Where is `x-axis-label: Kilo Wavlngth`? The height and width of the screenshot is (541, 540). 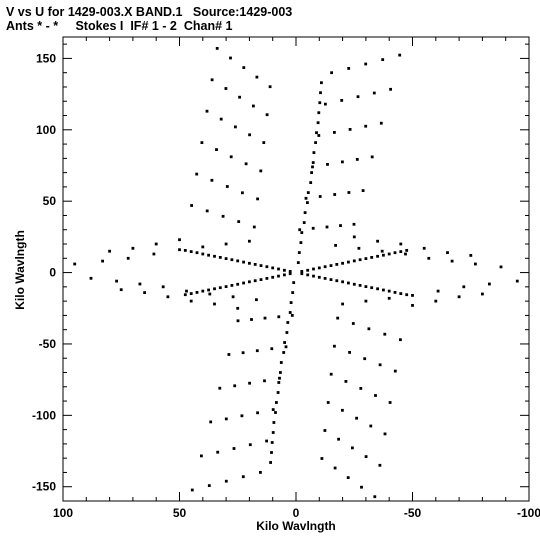
x-axis-label: Kilo Wavlngth is located at coordinates (296, 526).